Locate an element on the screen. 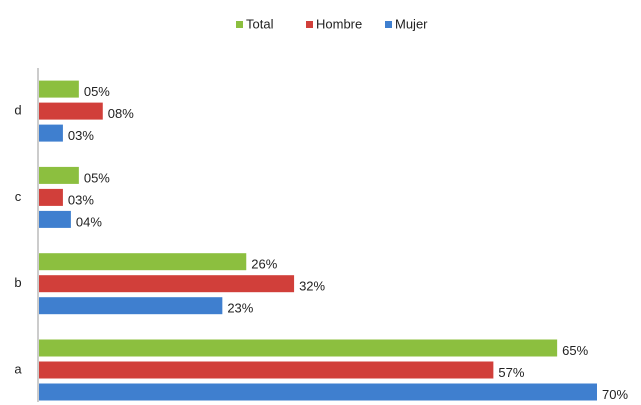 The width and height of the screenshot is (641, 405). data-label: 04% is located at coordinates (89, 221).